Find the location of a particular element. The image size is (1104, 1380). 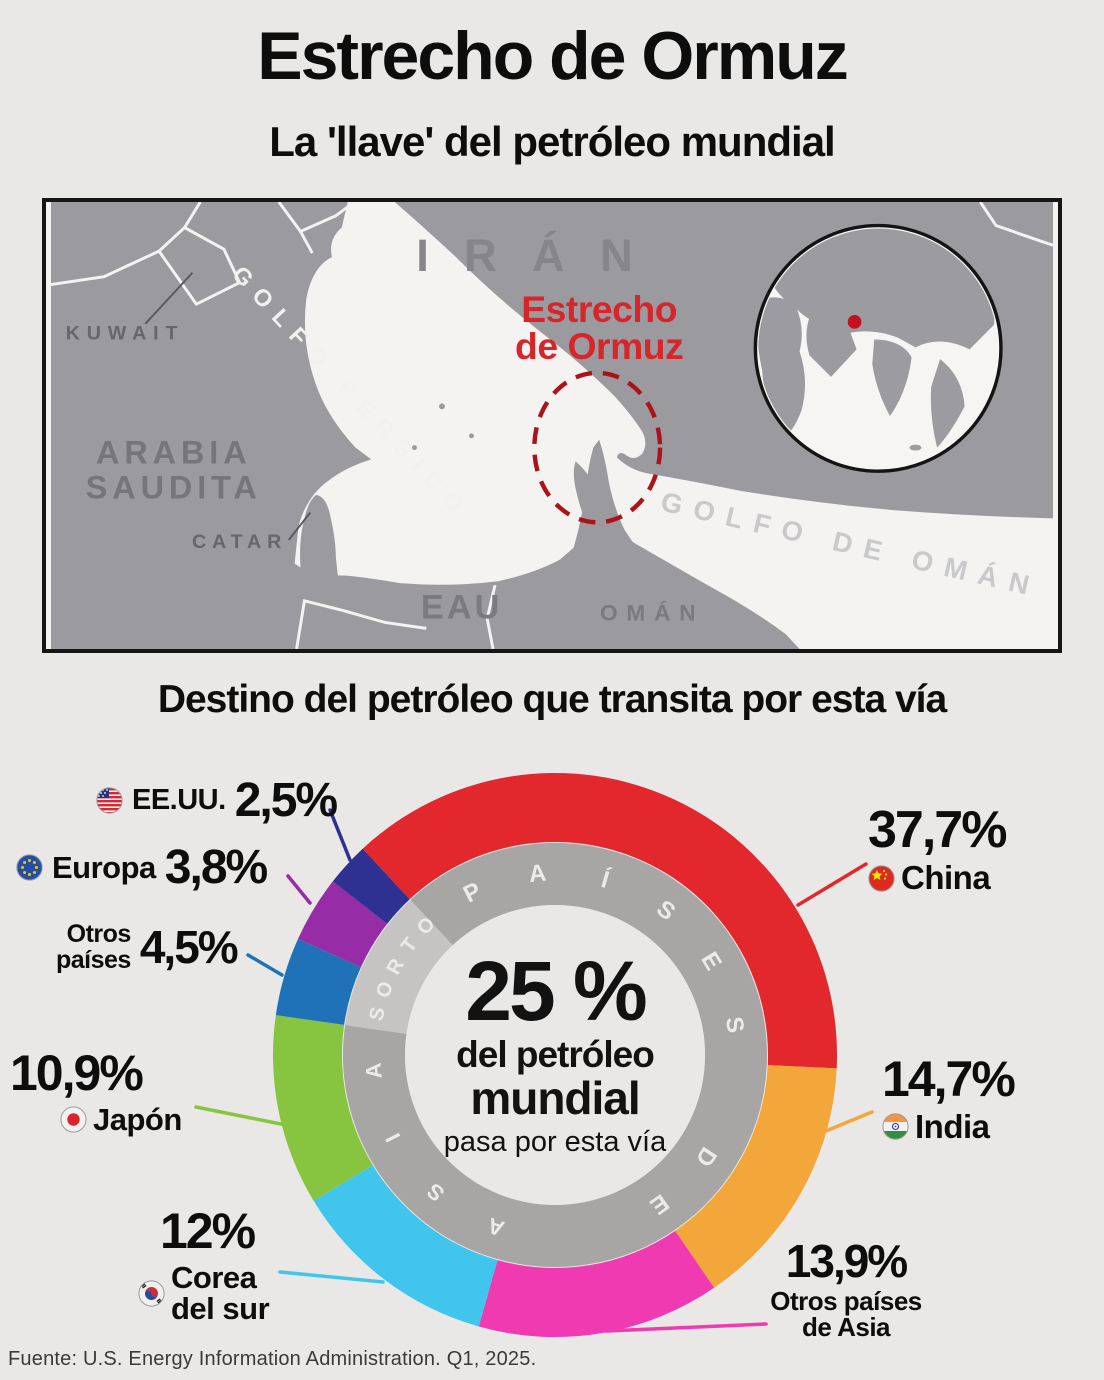

ring-asia-arc is located at coordinates (555, 1055).